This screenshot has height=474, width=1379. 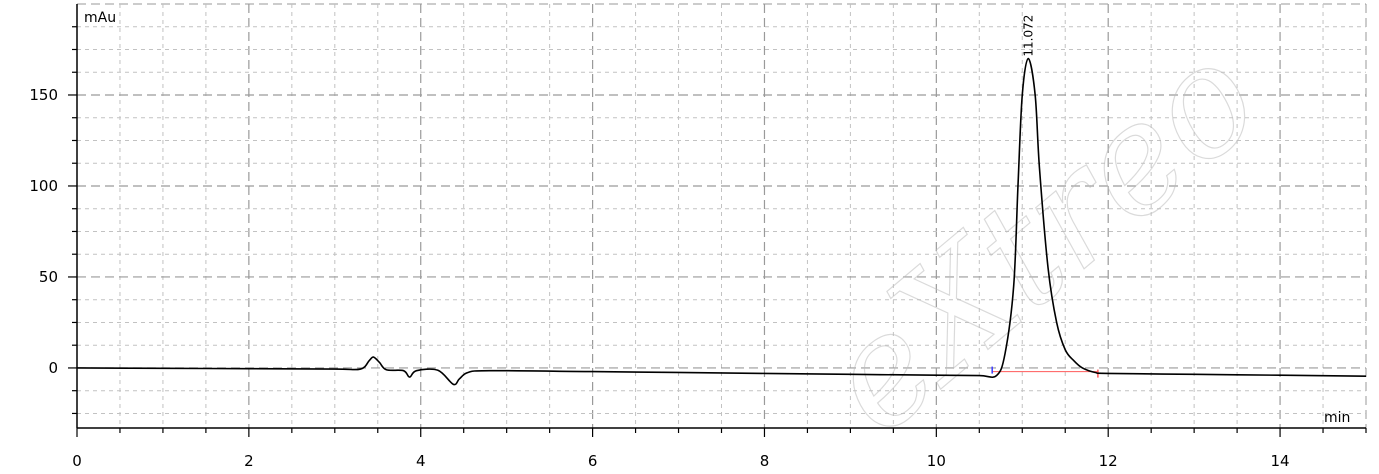 What do you see at coordinates (53, 368) in the screenshot?
I see `y-tick-label: 0` at bounding box center [53, 368].